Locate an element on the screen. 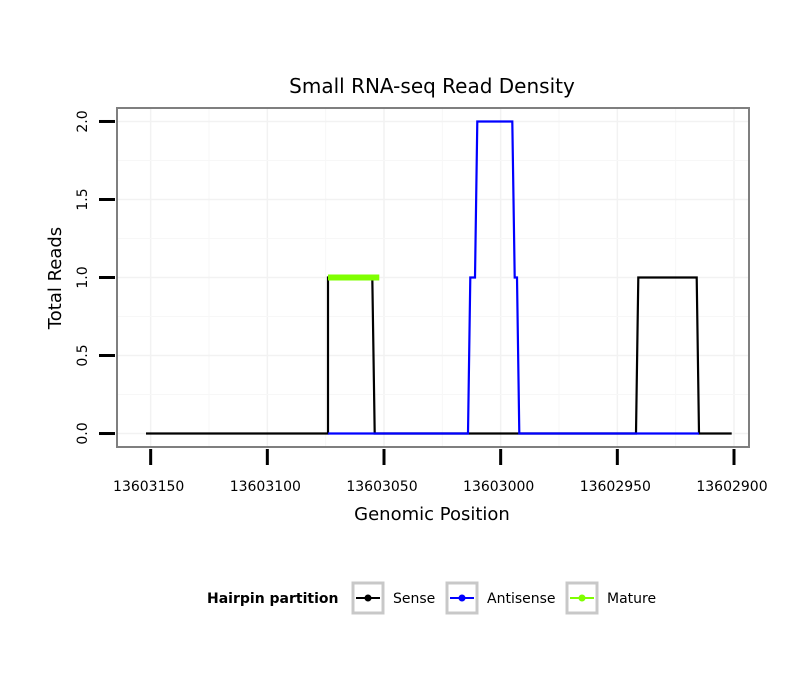 This screenshot has width=810, height=694. x-tick-label: 13603000 is located at coordinates (498, 487).